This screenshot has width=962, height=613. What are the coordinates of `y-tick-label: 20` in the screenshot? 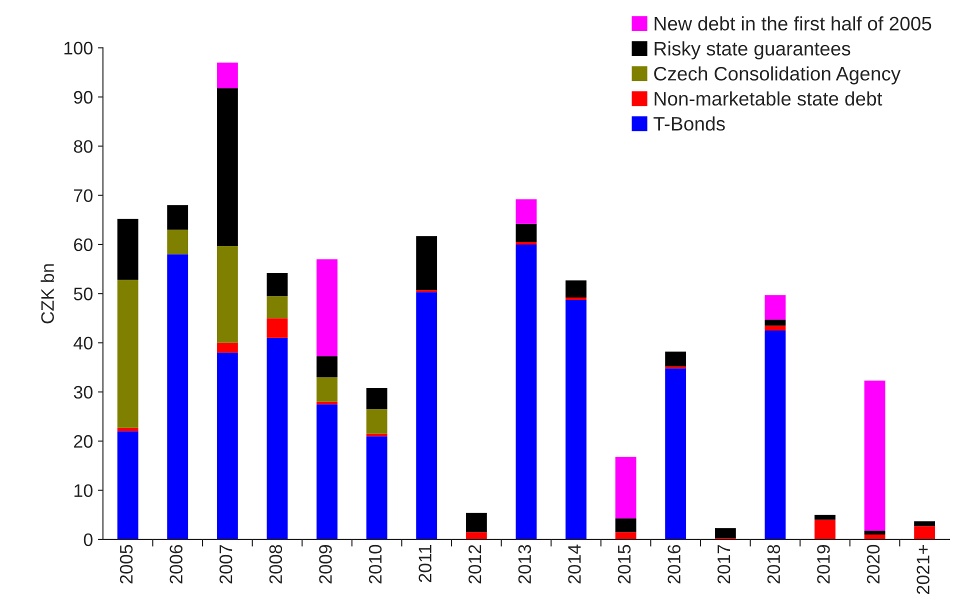 It's located at (83, 441).